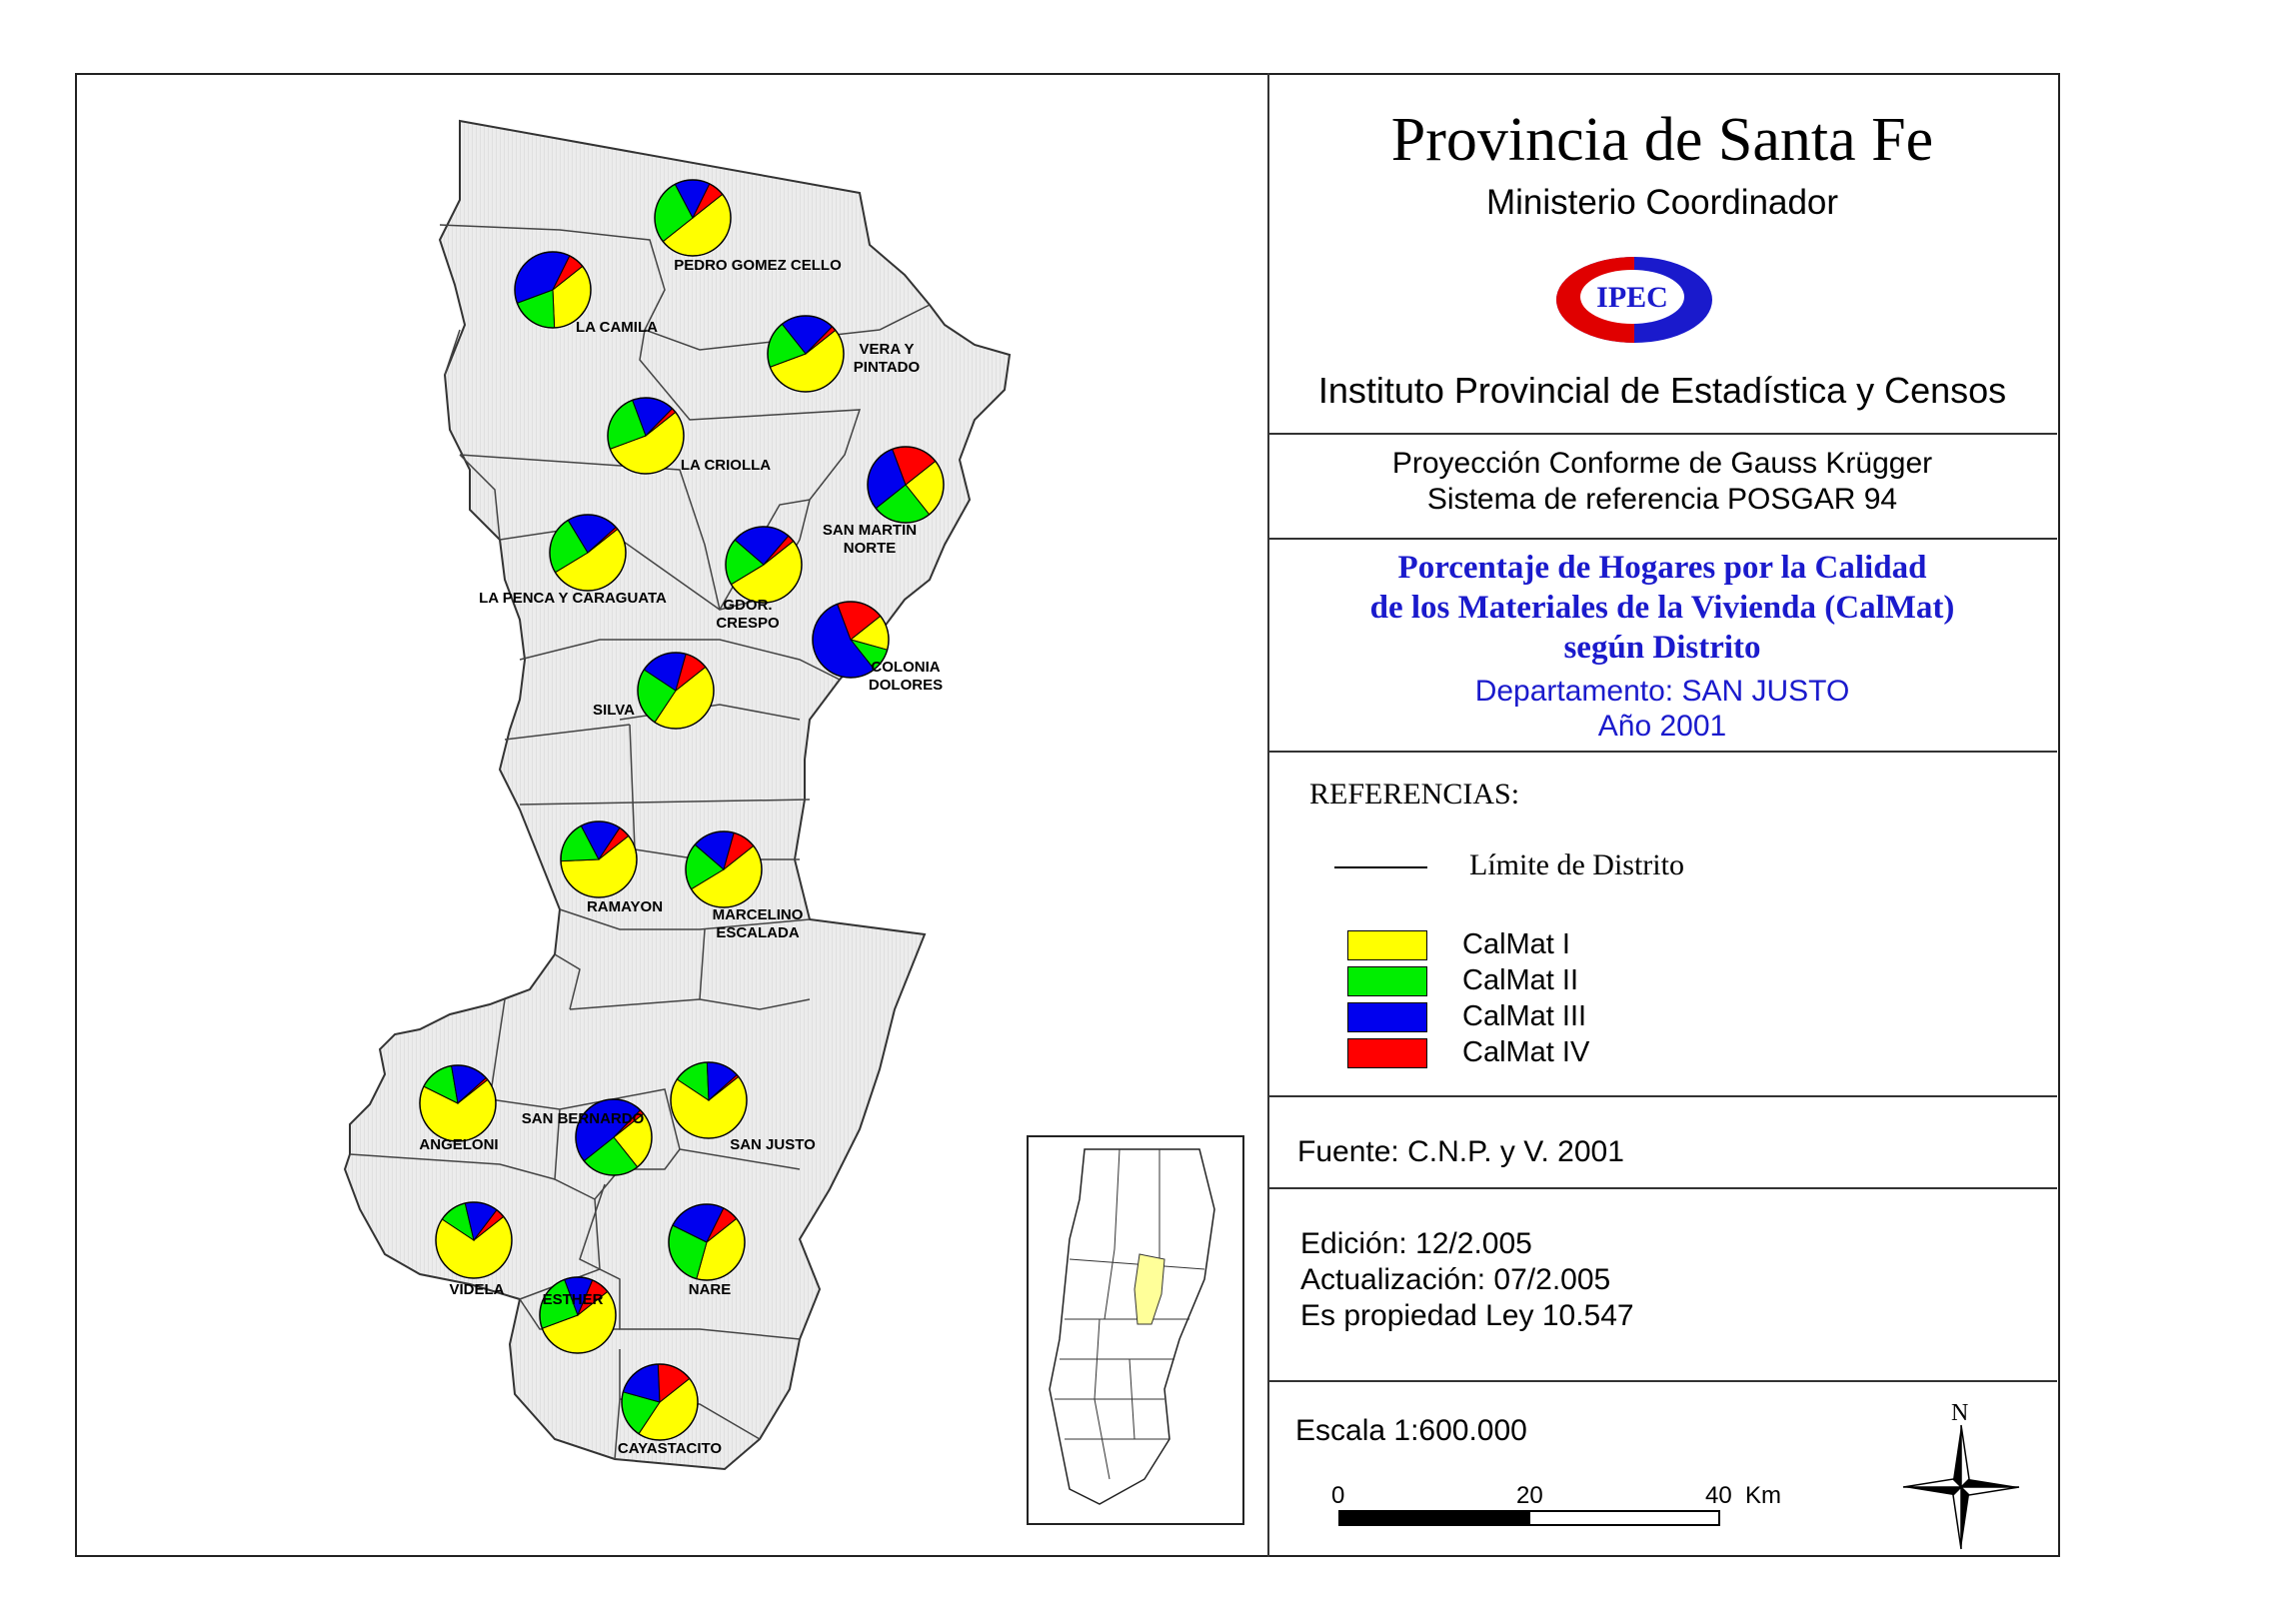 The width and height of the screenshot is (2296, 1624). Describe the element at coordinates (458, 1103) in the screenshot. I see `pie-angeloni` at that location.